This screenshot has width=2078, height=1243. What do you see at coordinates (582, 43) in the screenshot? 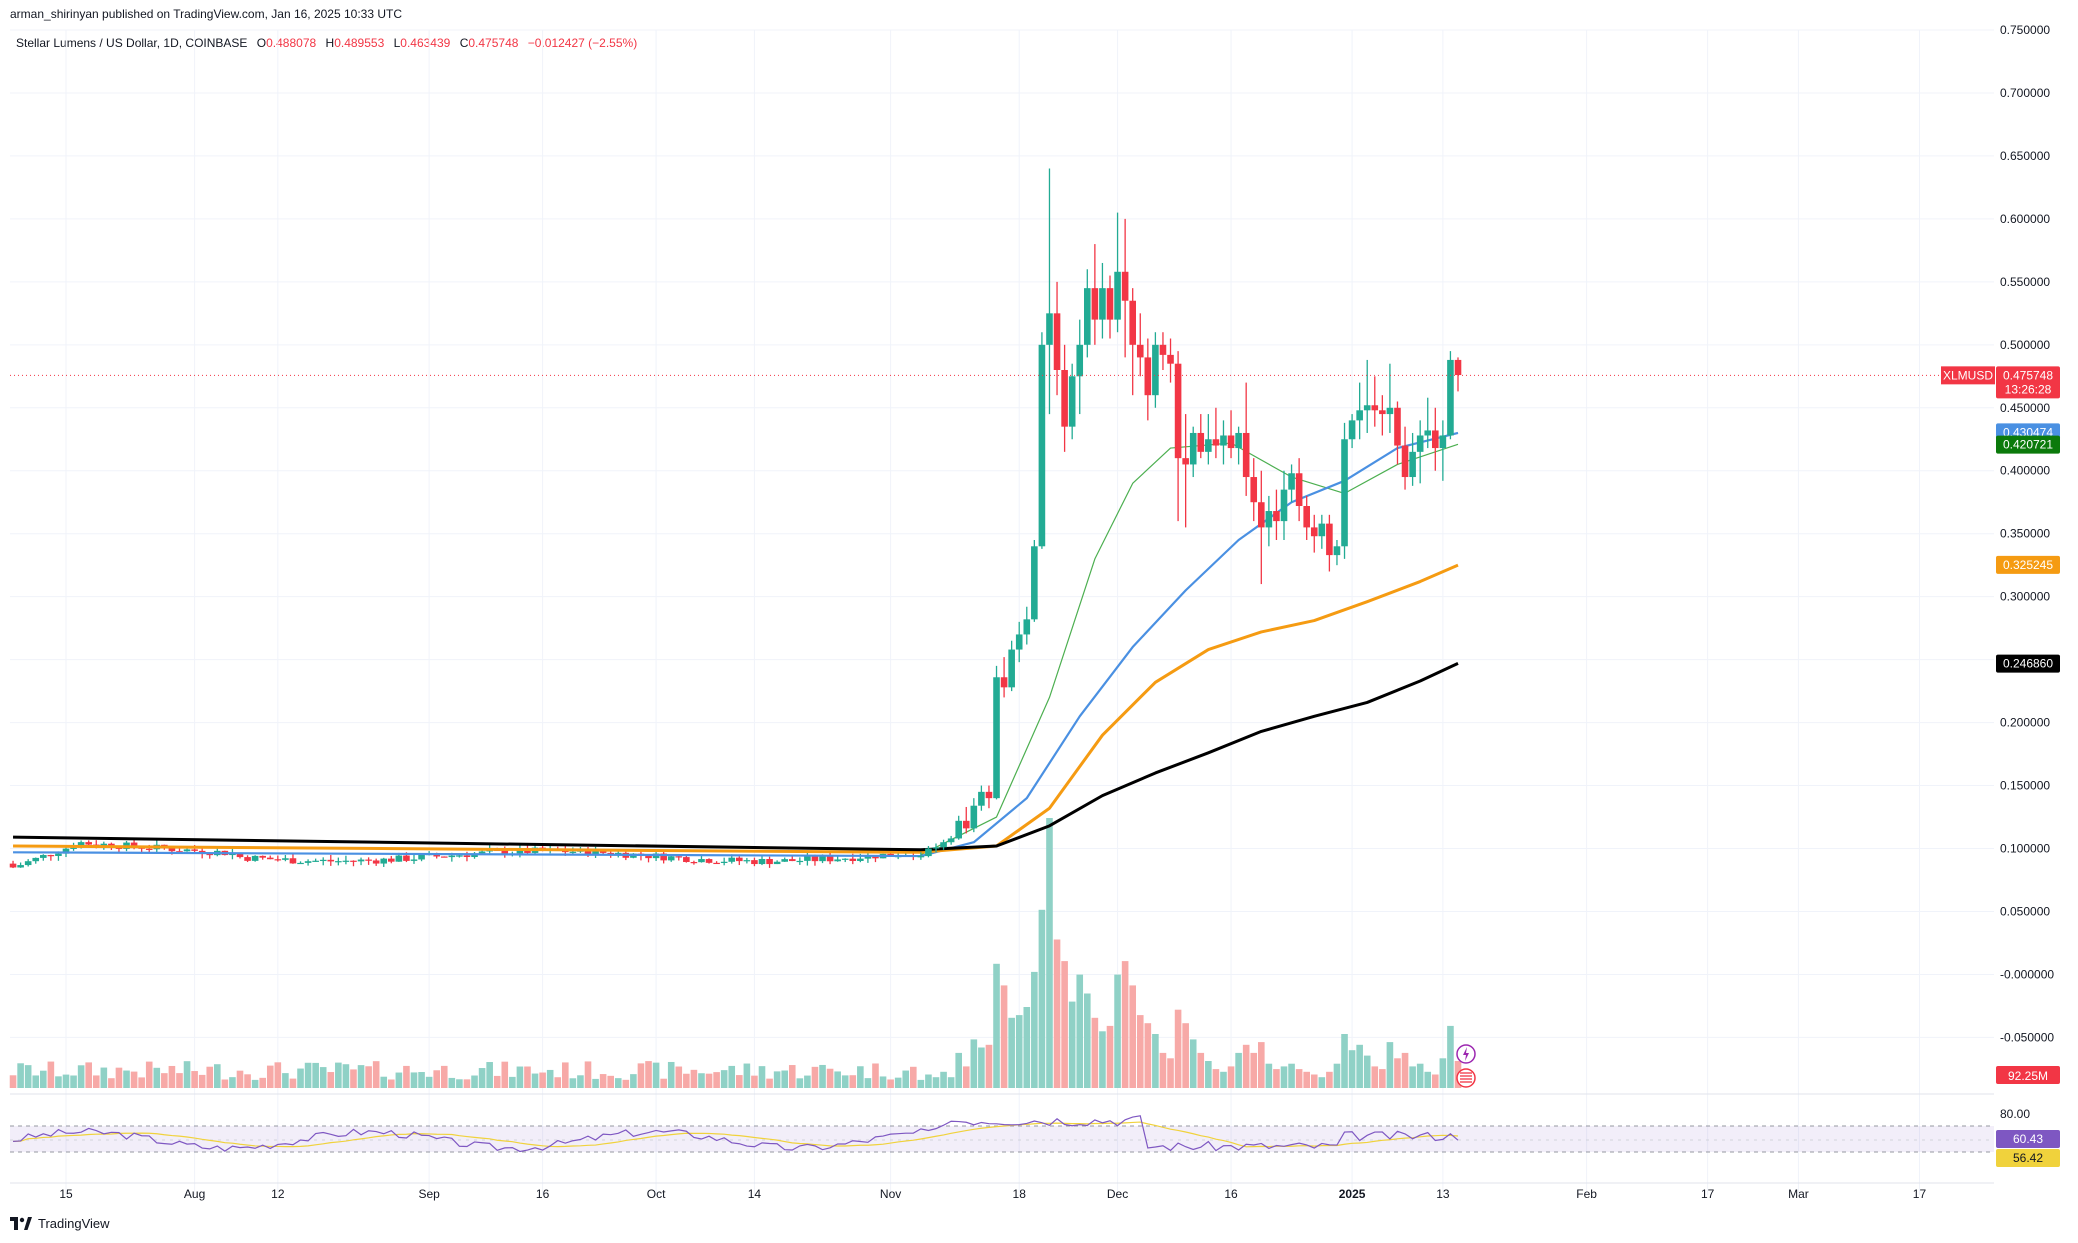
I see `change-value: −0.012427 (−2.55%)` at bounding box center [582, 43].